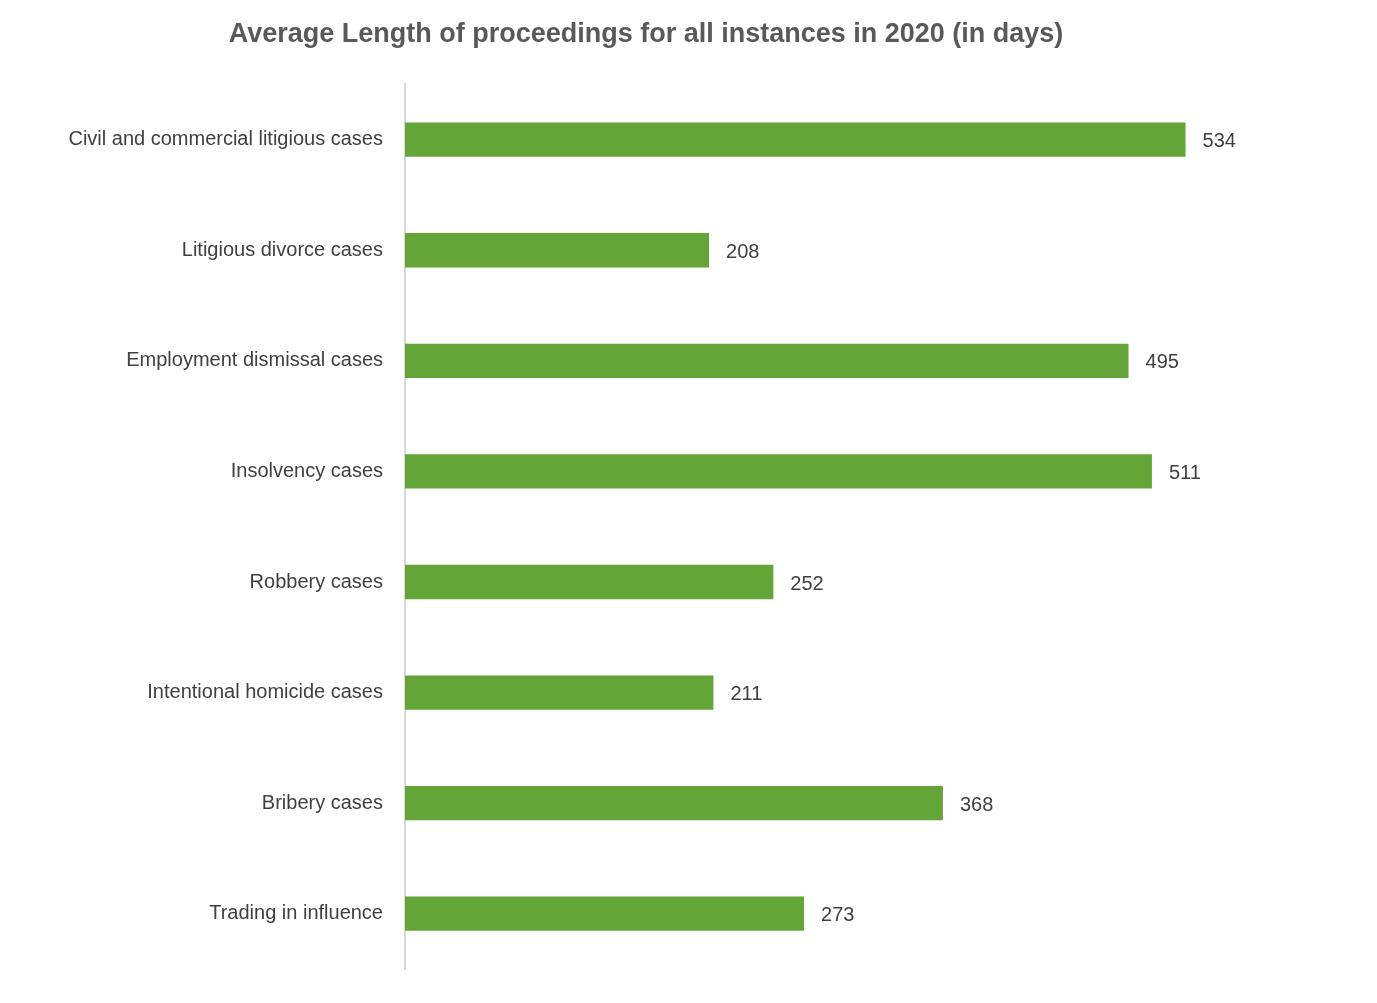  Describe the element at coordinates (746, 693) in the screenshot. I see `data-label: 211` at that location.